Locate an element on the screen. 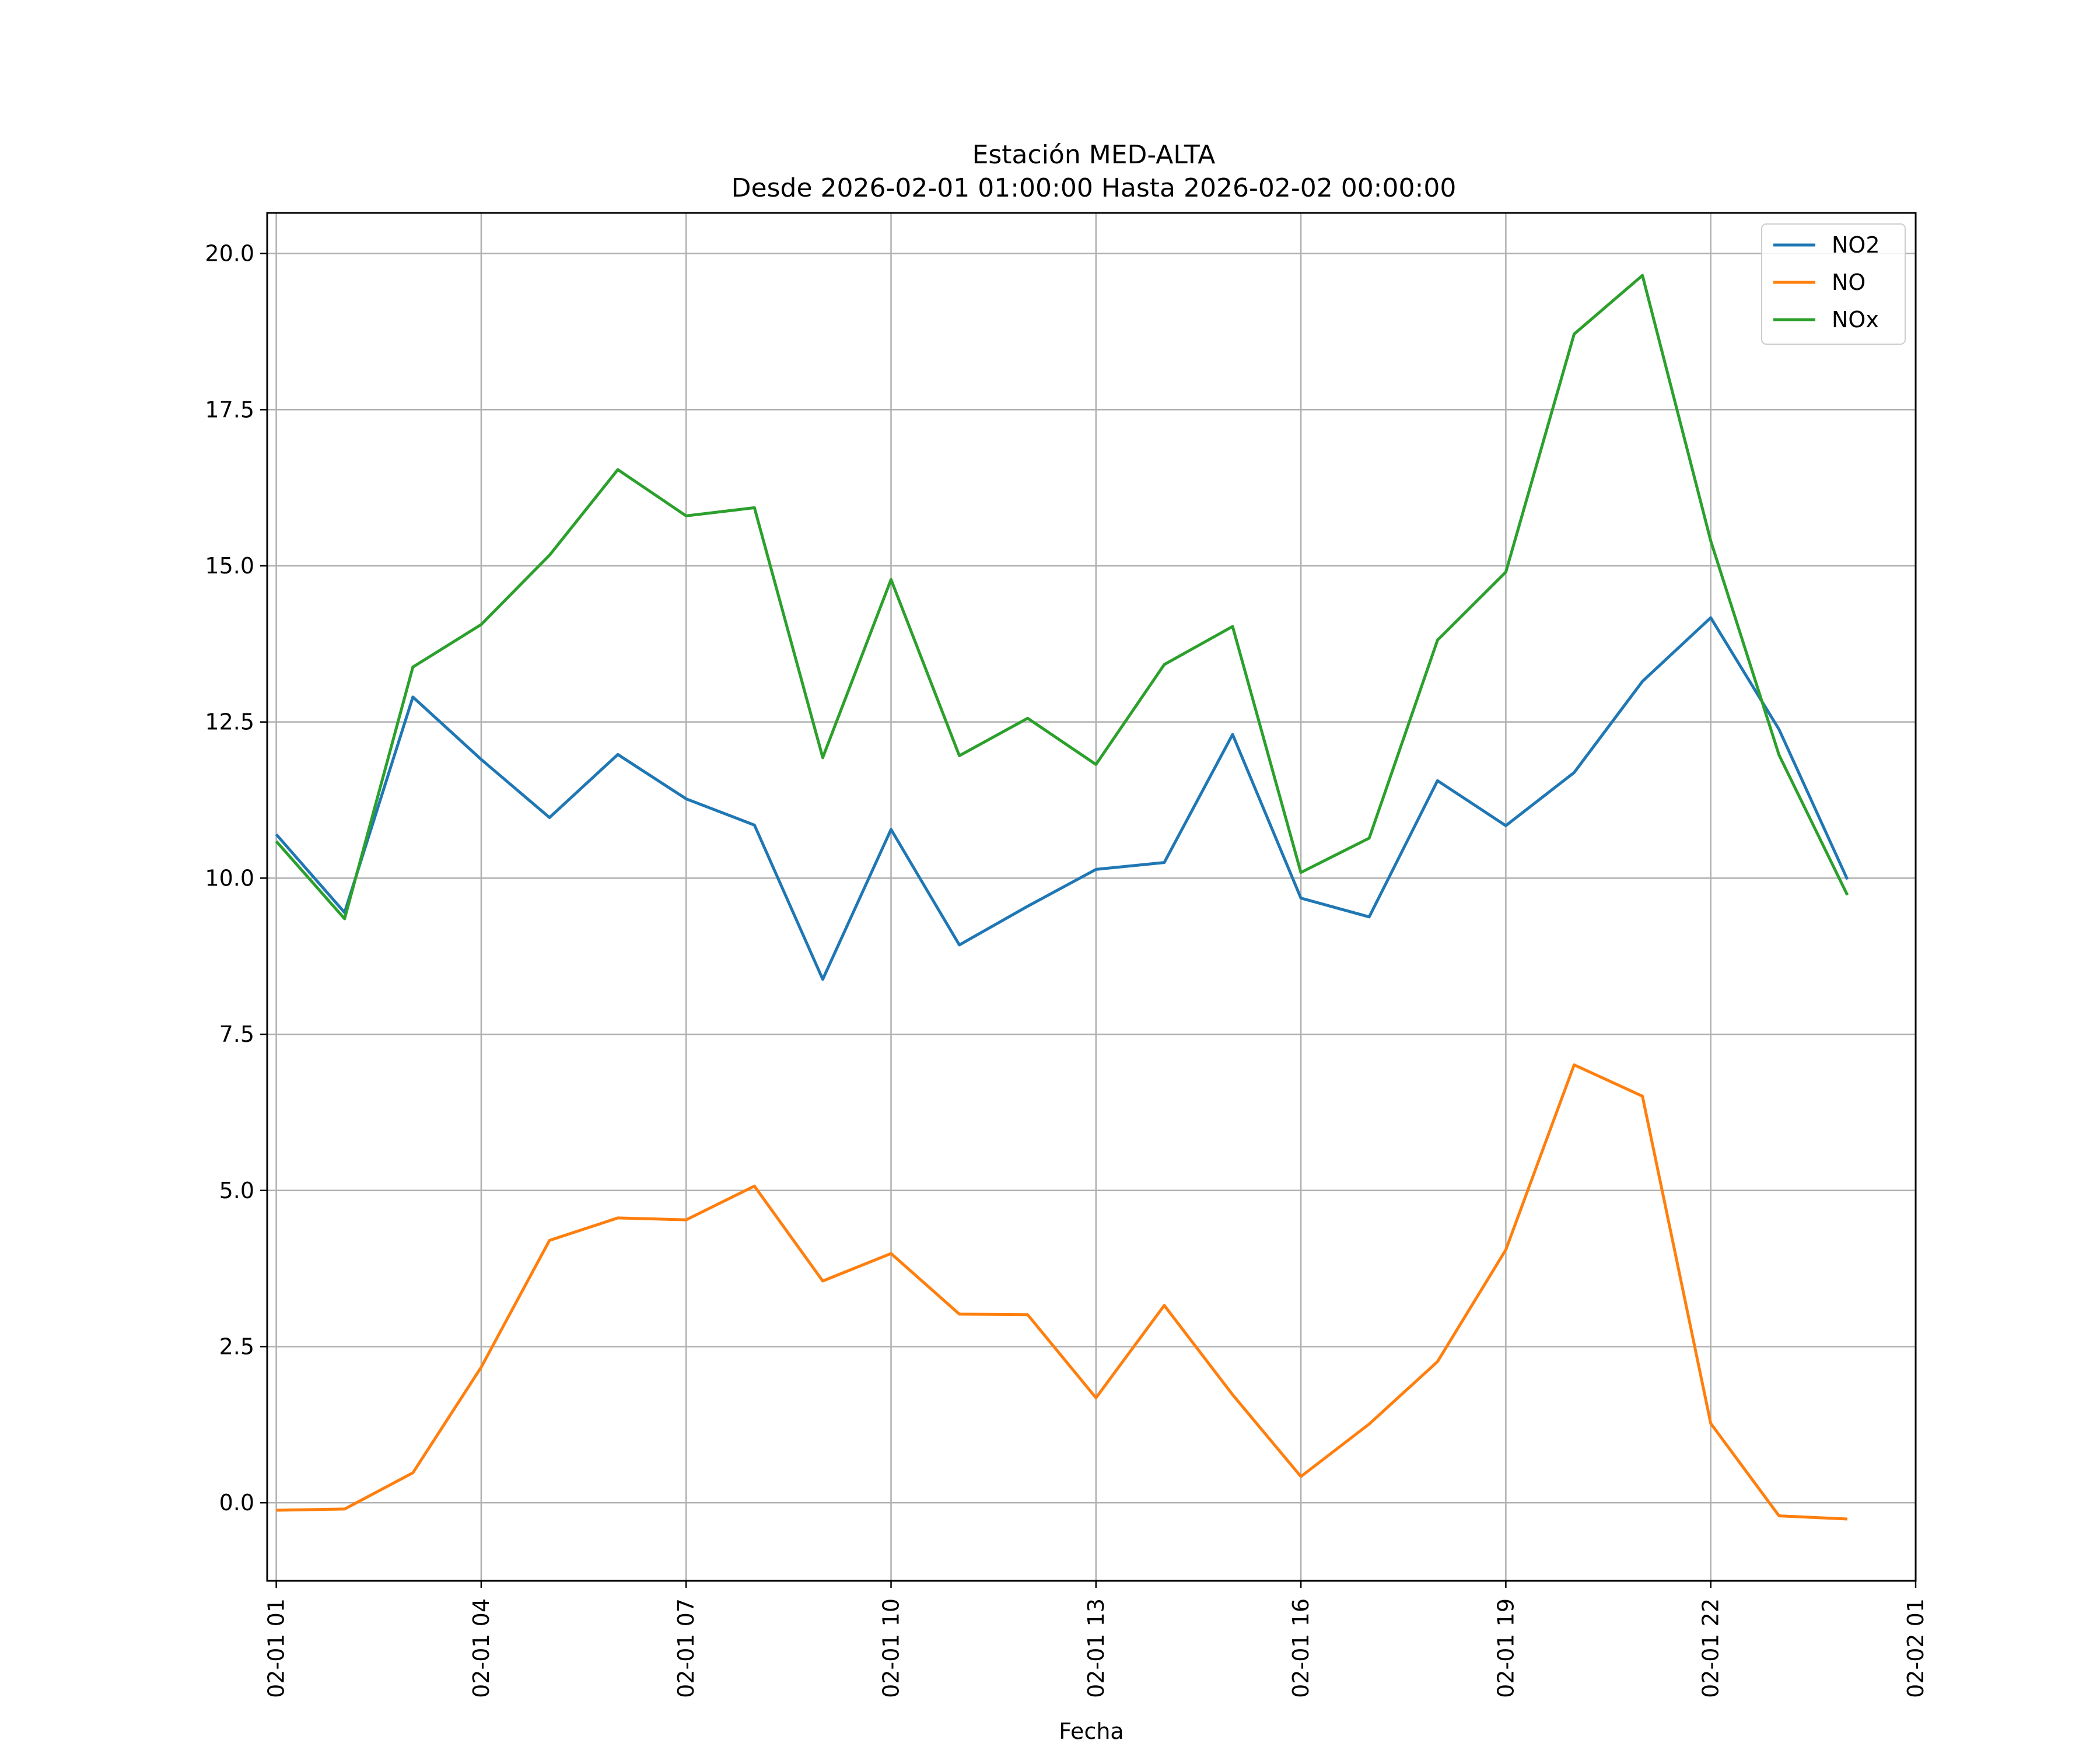  legend-box is located at coordinates (1833, 284).